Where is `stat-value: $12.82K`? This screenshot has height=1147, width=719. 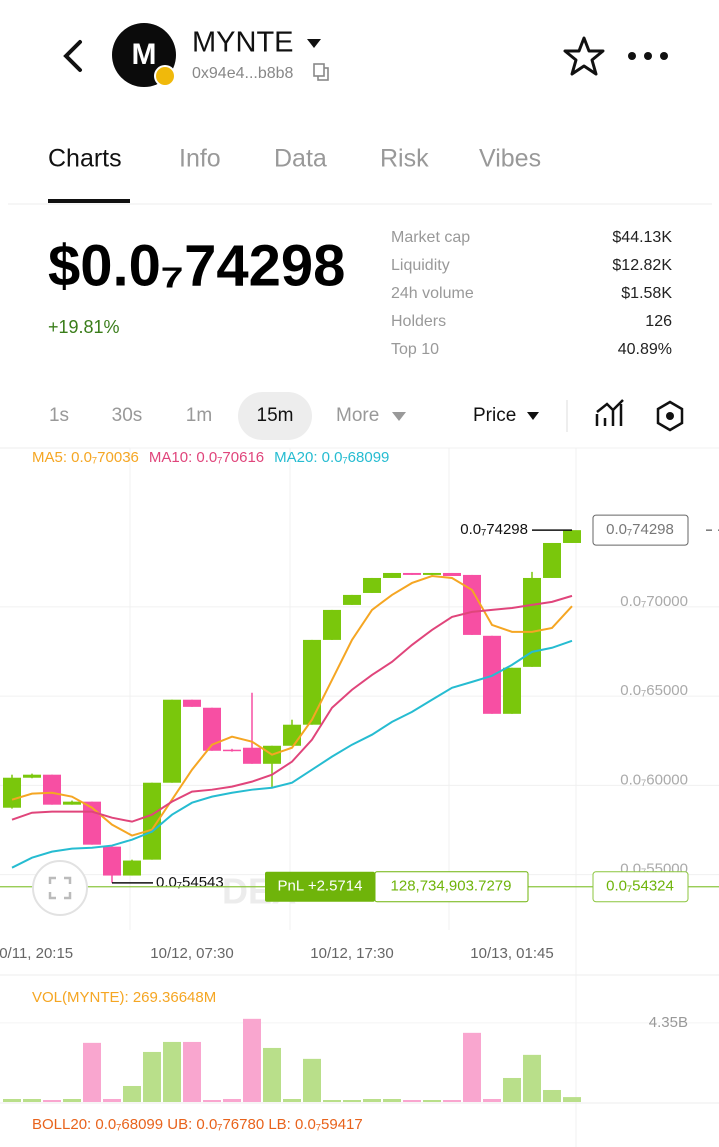
stat-value: $12.82K is located at coordinates (642, 265).